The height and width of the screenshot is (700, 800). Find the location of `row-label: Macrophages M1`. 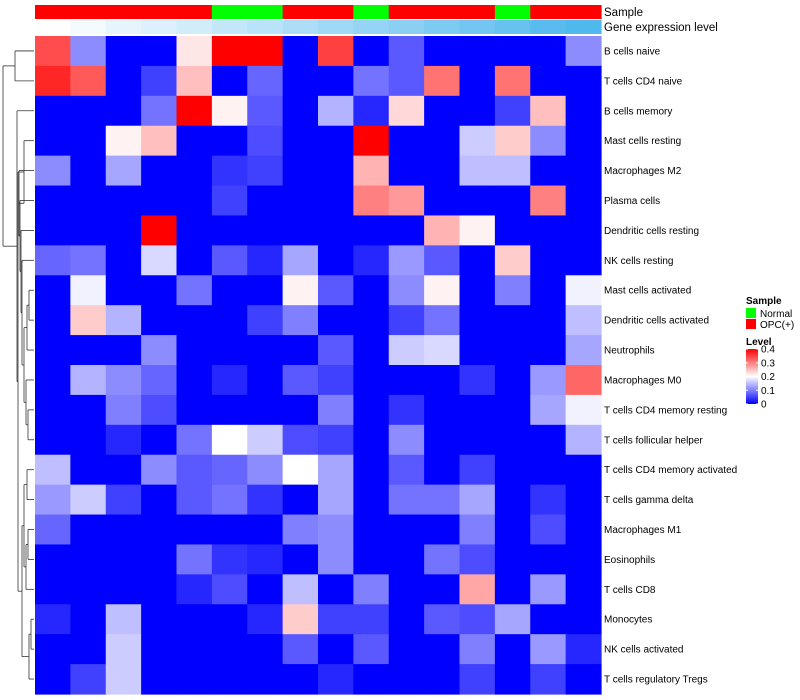

row-label: Macrophages M1 is located at coordinates (643, 530).